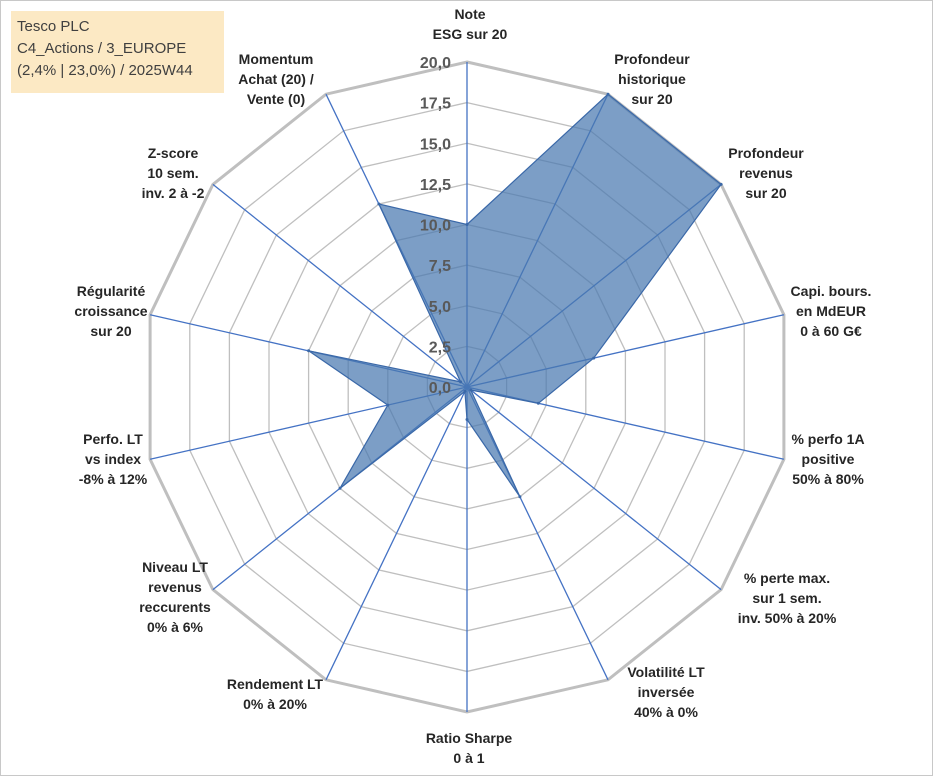 This screenshot has width=933, height=776. What do you see at coordinates (435, 185) in the screenshot?
I see `tick-label: 12,5` at bounding box center [435, 185].